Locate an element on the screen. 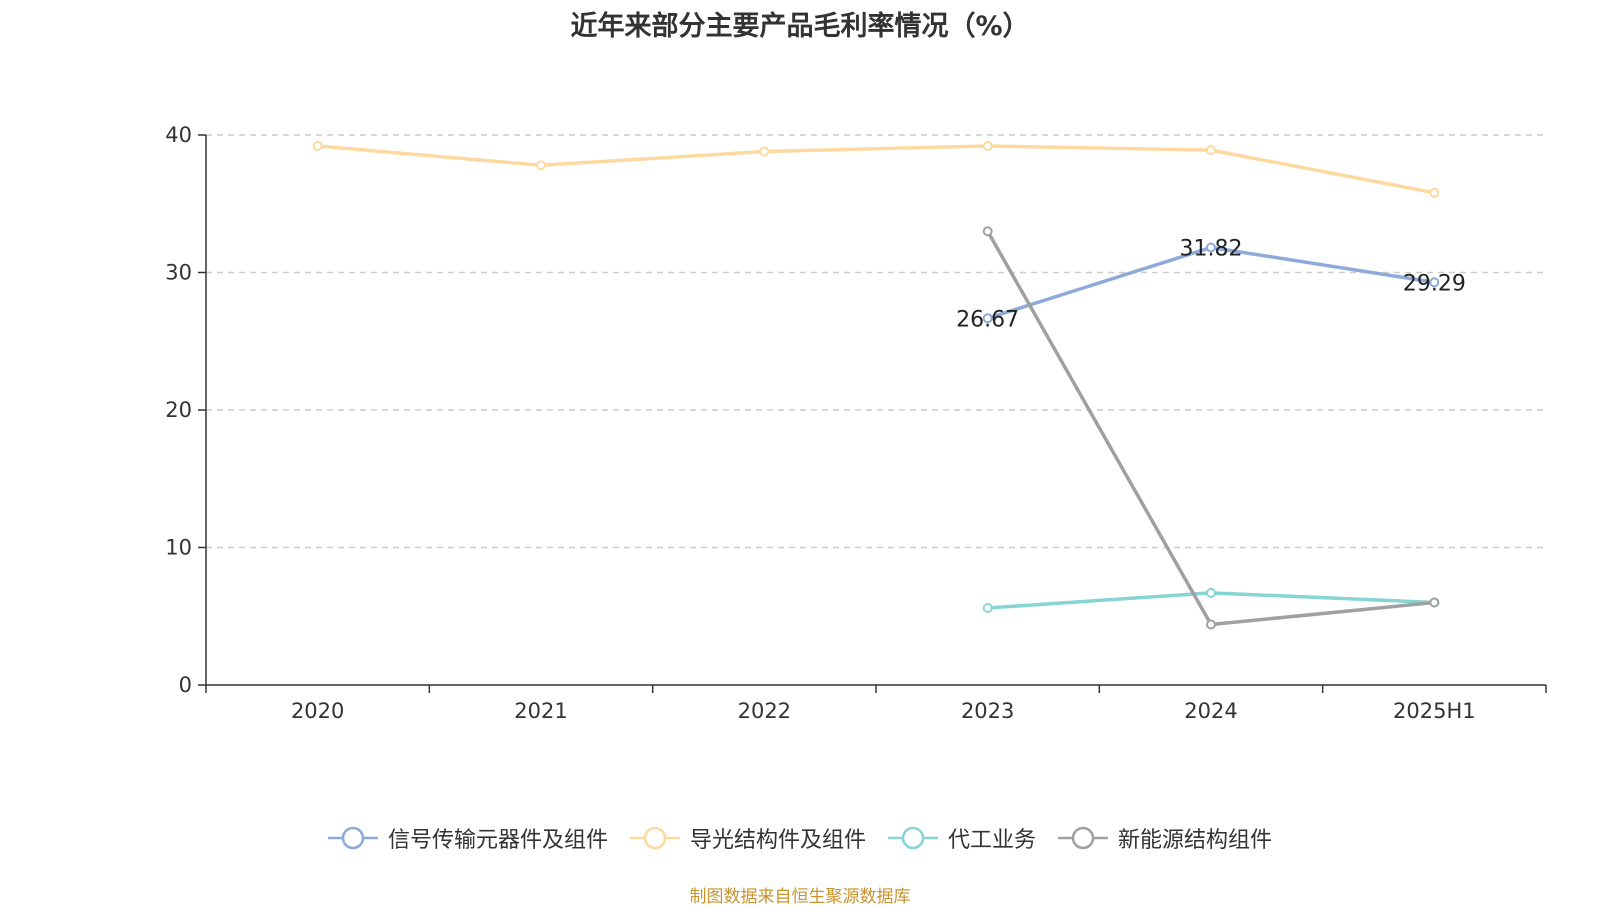  chart-title: 近年来部分主要产品毛利率情况（%） is located at coordinates (800, 26).